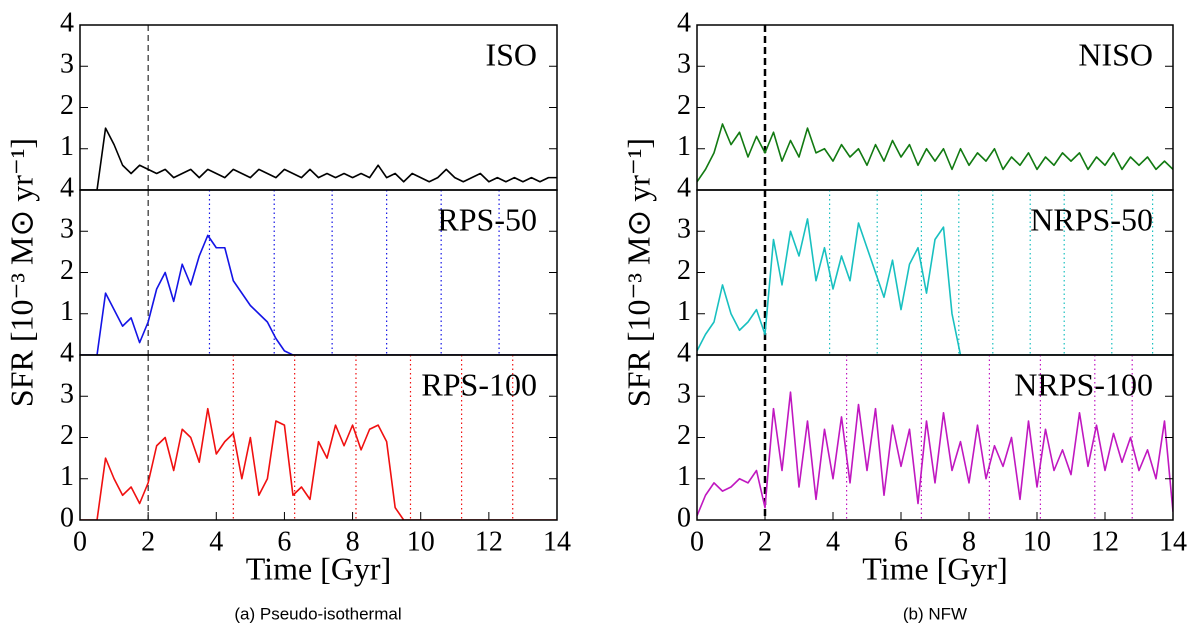 The width and height of the screenshot is (1200, 628). What do you see at coordinates (317, 613) in the screenshot?
I see `caption: (a) Pseudo-isothermal` at bounding box center [317, 613].